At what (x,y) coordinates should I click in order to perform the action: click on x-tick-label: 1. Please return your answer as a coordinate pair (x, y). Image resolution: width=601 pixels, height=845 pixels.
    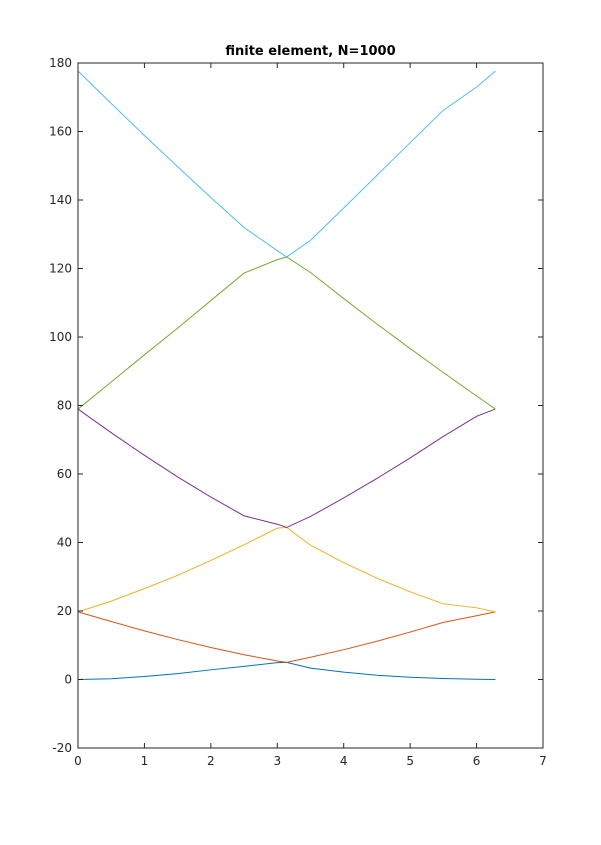
    Looking at the image, I should click on (145, 761).